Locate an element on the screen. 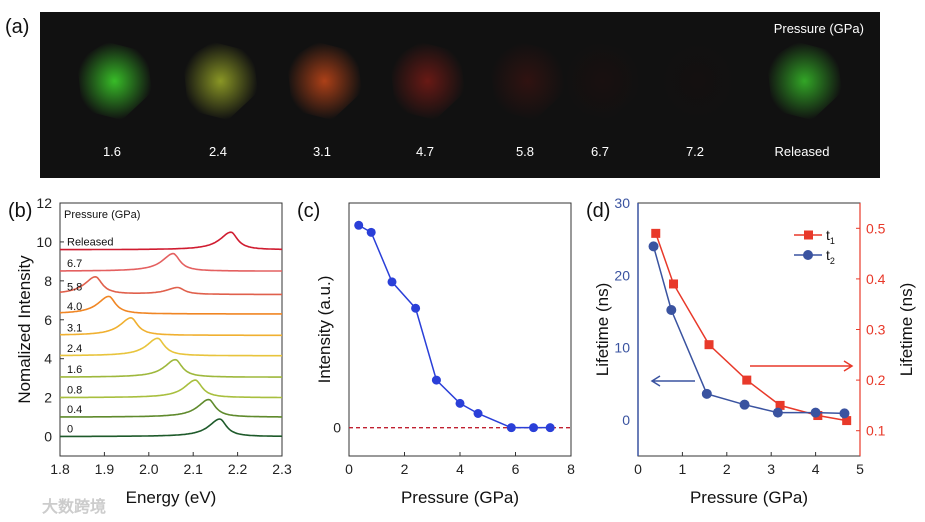 The width and height of the screenshot is (925, 522). y-tick-label-left: 0 is located at coordinates (626, 420).